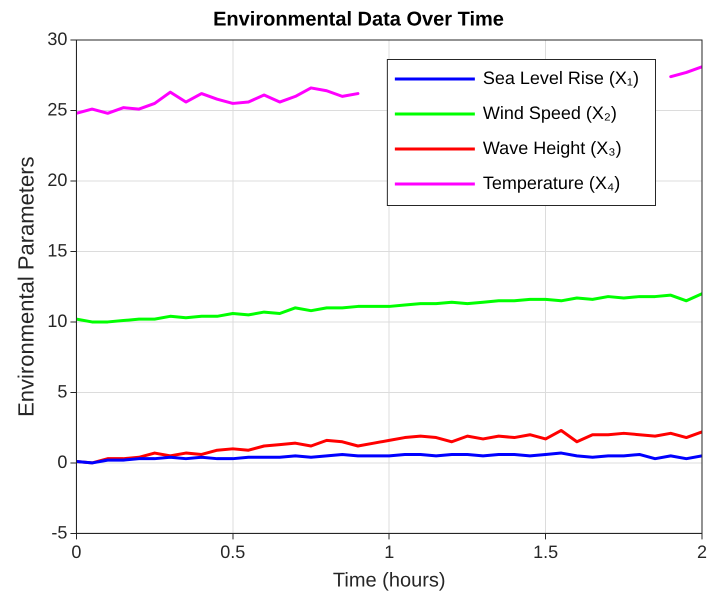 Image resolution: width=710 pixels, height=597 pixels. Describe the element at coordinates (62, 391) in the screenshot. I see `y-tick-label: 5` at that location.